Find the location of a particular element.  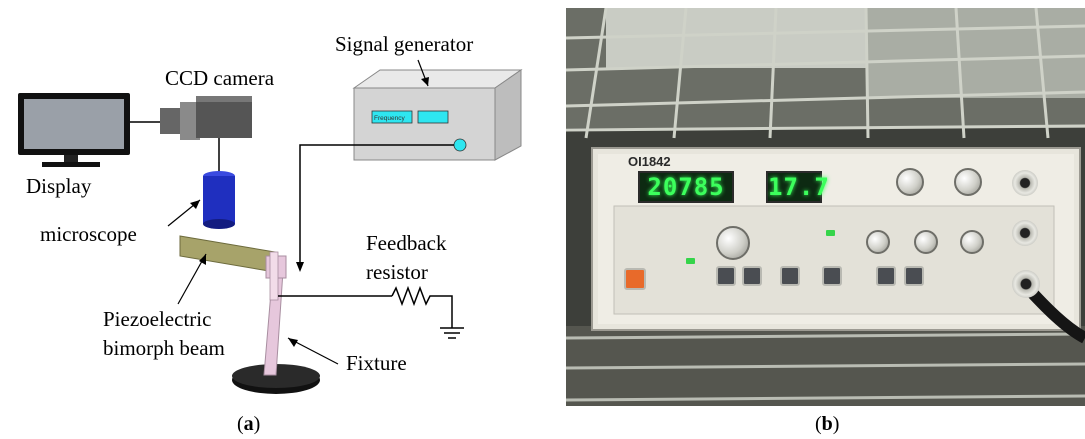

offset-knob is located at coordinates (926, 242).